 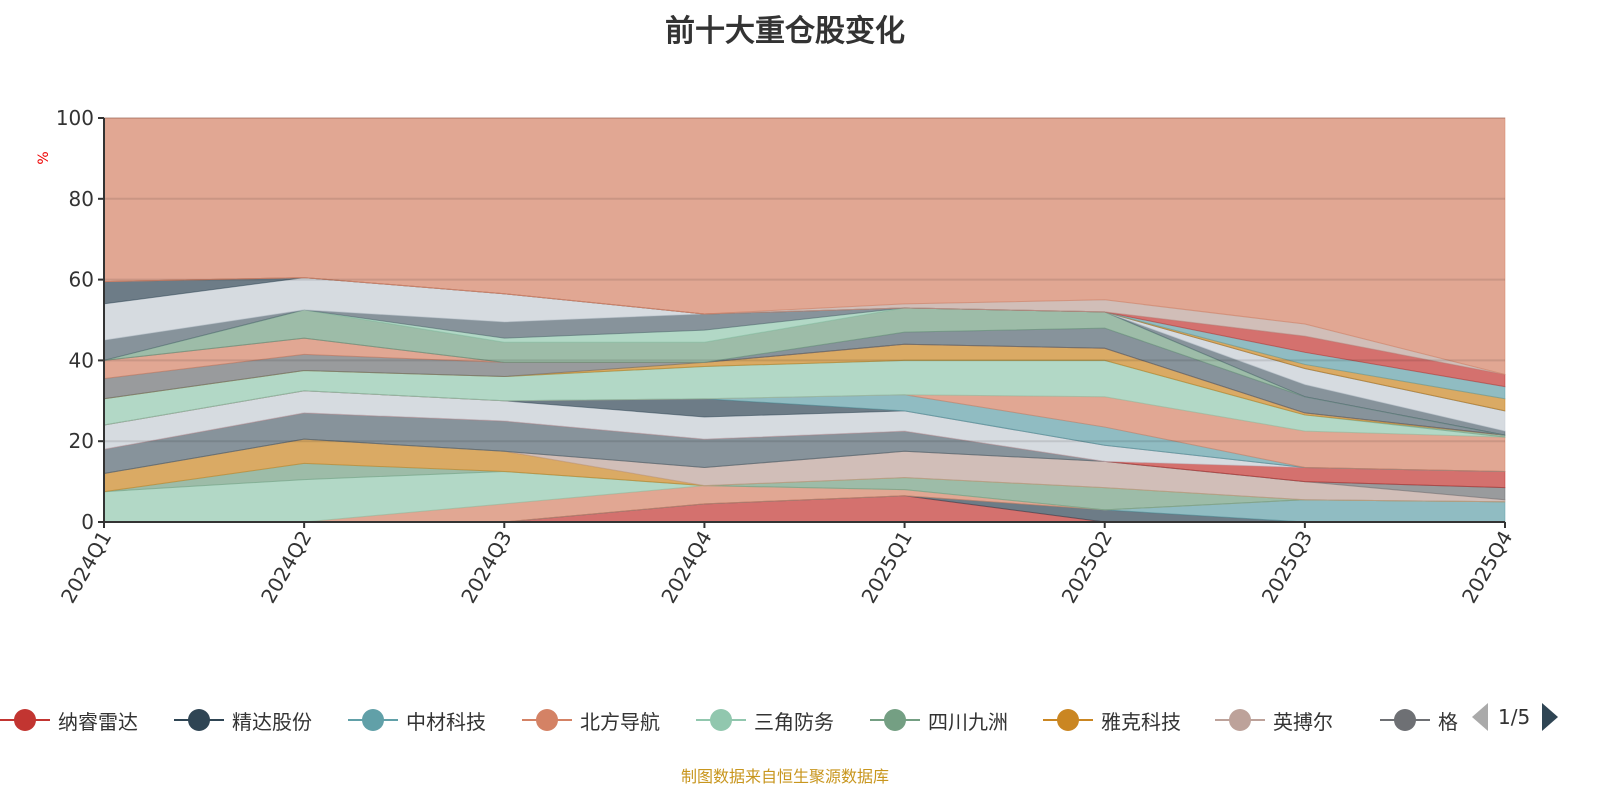 What do you see at coordinates (272, 721) in the screenshot?
I see `legend-label: 精达股份` at bounding box center [272, 721].